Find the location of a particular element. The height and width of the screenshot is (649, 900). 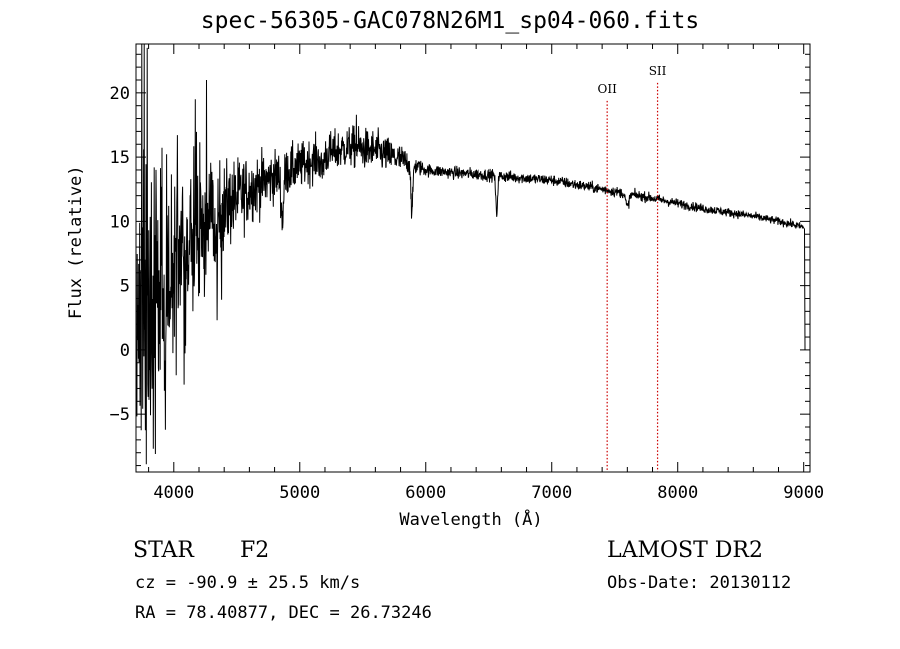

survey-label: LAMOST DR2 is located at coordinates (685, 550).